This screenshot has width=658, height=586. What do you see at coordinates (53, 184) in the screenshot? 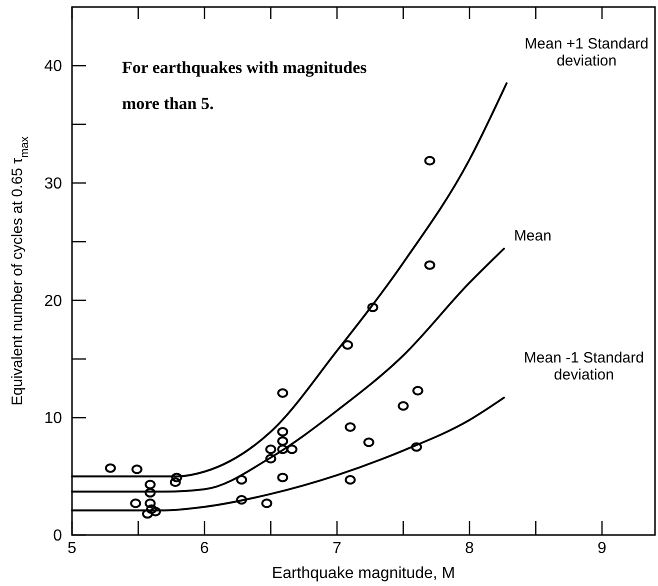
I see `y-tick-label: 30` at bounding box center [53, 184].